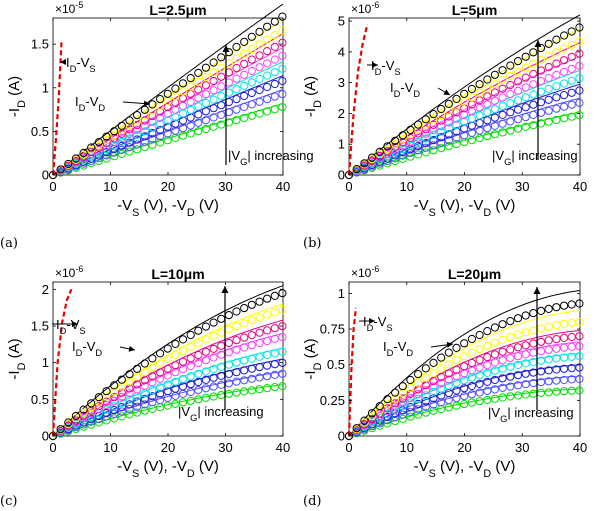  Describe the element at coordinates (40, 399) in the screenshot. I see `y-tick-label: 0.5` at that location.